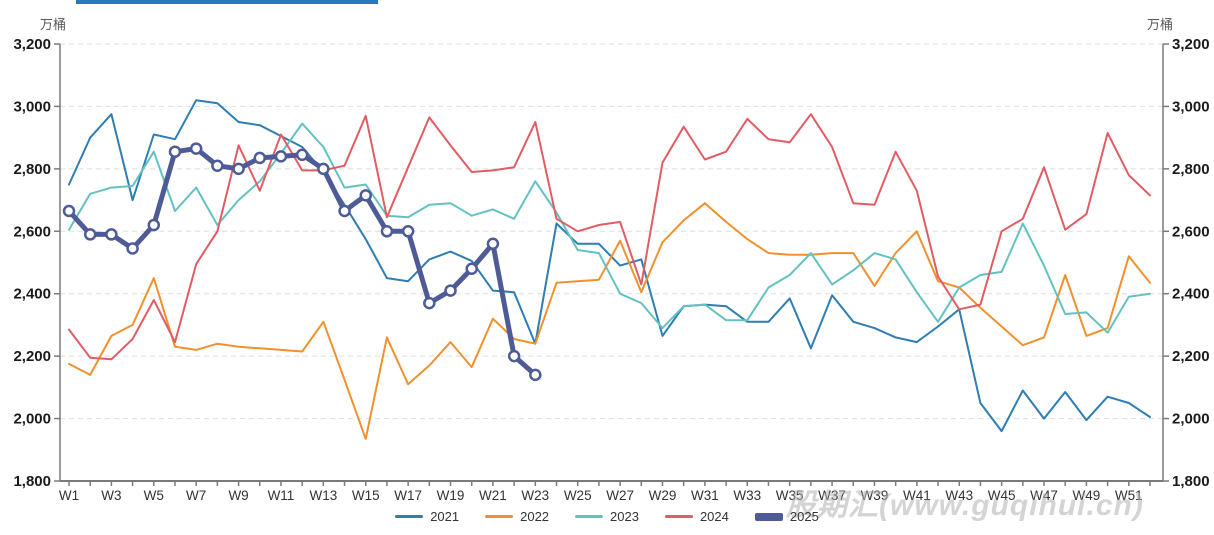 The image size is (1214, 535). Describe the element at coordinates (624, 516) in the screenshot. I see `legend-label-2023: 2023` at that location.